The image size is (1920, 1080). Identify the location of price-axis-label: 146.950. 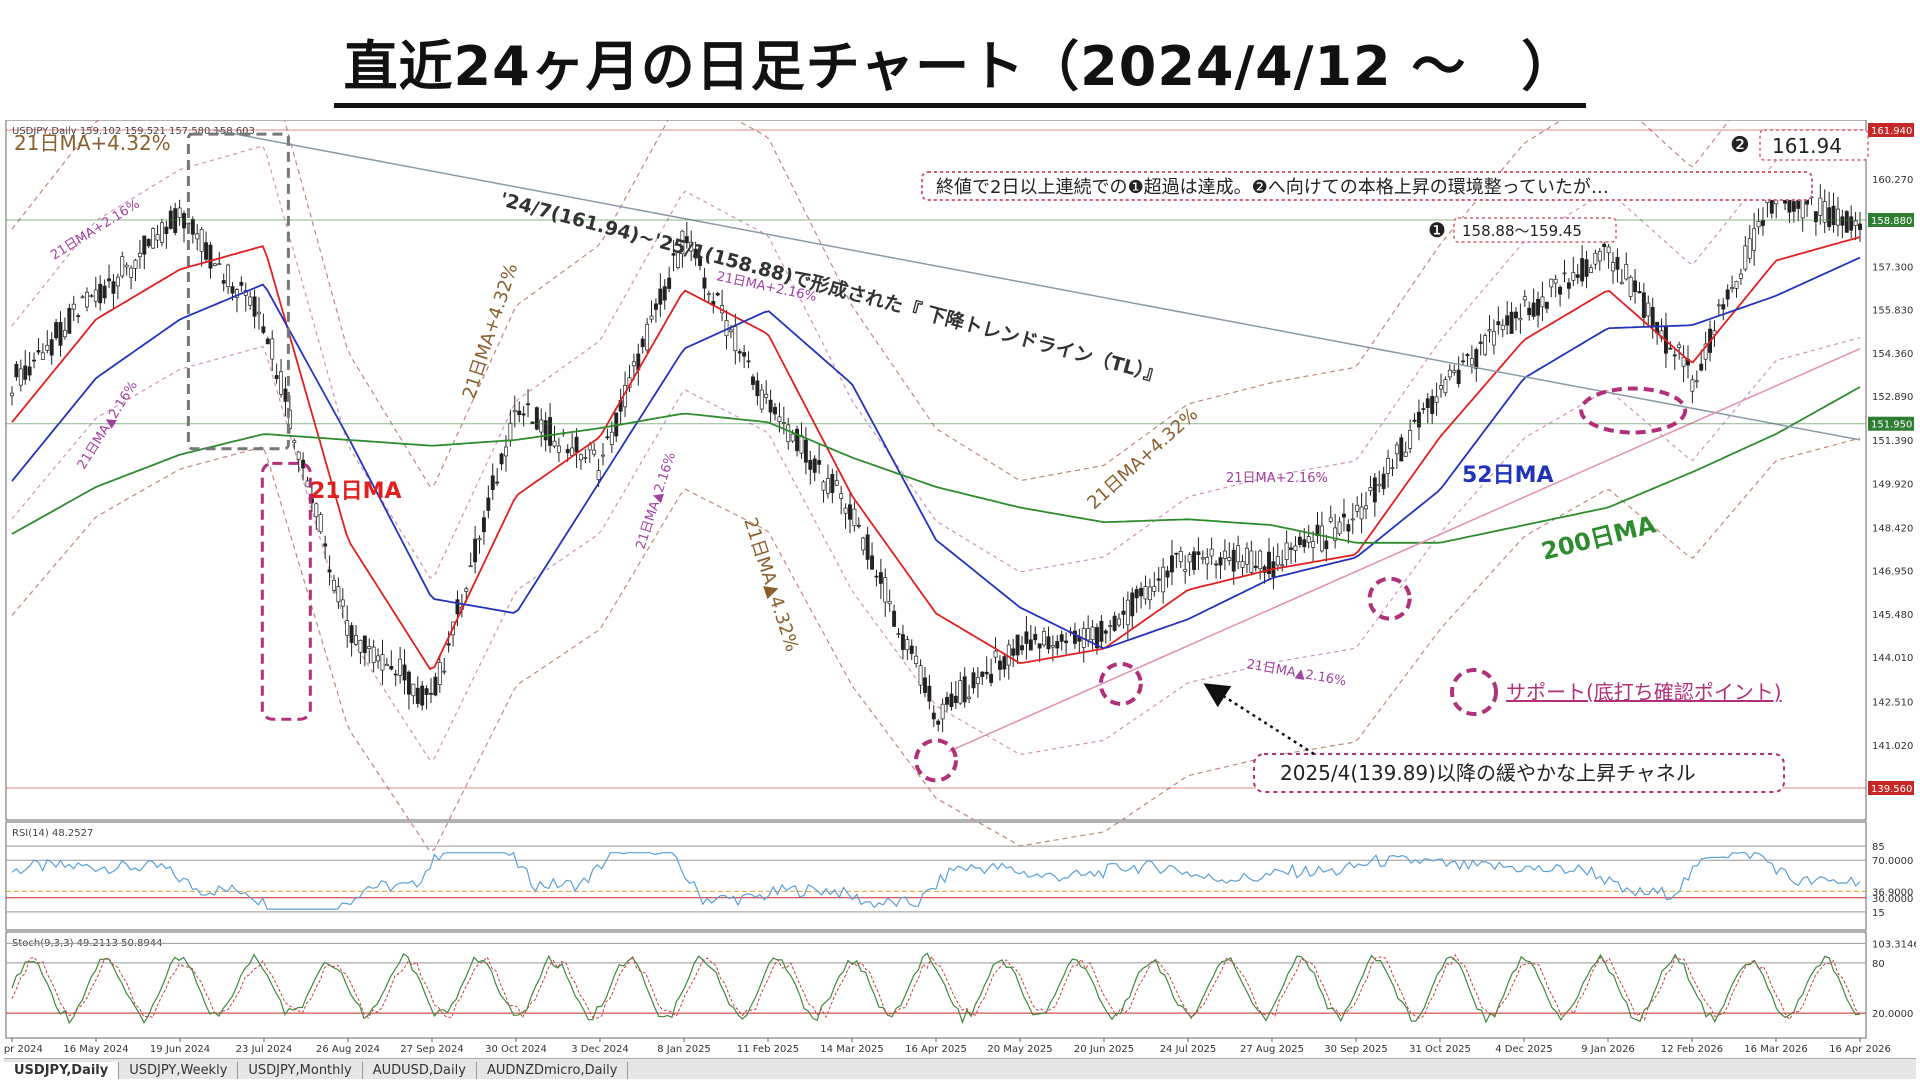
(1892, 572).